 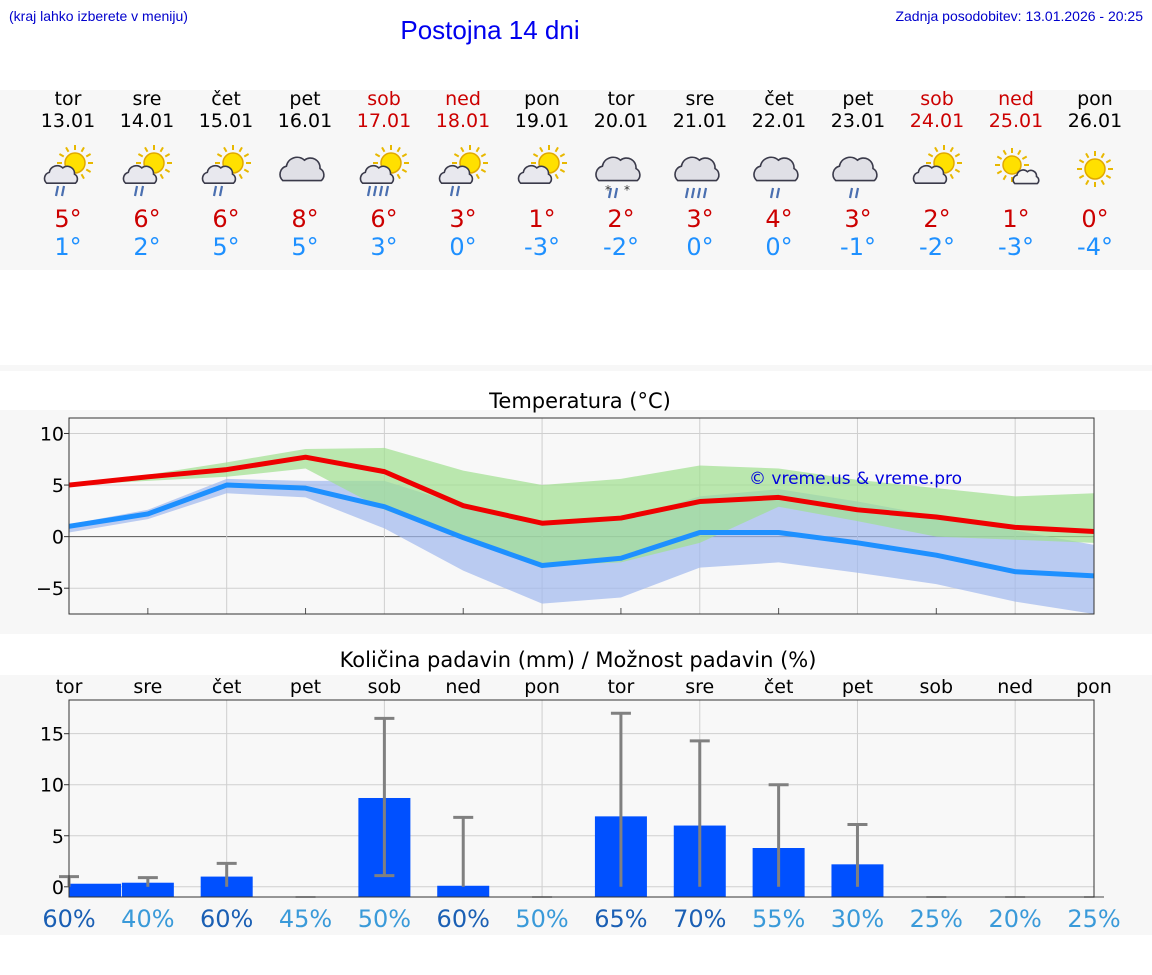 I want to click on day-forecast: tor 20.01 * * 2° -2°, so click(x=621, y=174).